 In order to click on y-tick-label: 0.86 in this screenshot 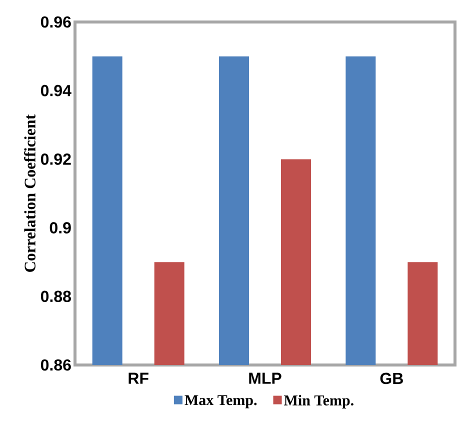, I will do `click(55, 365)`.